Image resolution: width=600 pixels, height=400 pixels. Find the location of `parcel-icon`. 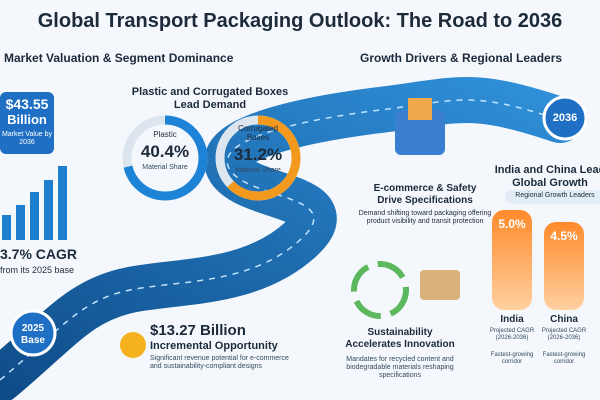

parcel-icon is located at coordinates (420, 109).